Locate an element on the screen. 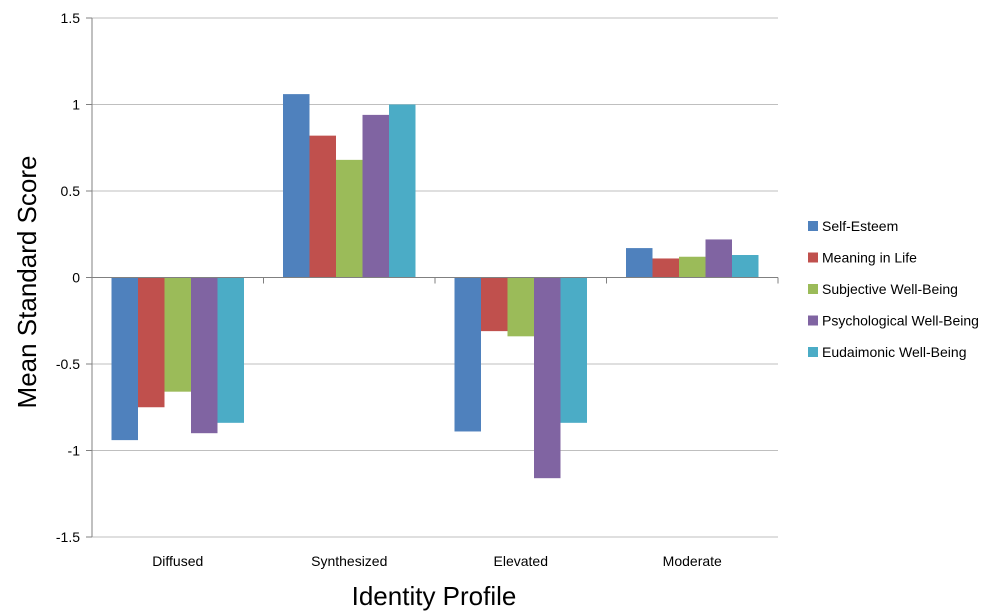 The height and width of the screenshot is (613, 995). x-tick-label: Elevated is located at coordinates (521, 561).